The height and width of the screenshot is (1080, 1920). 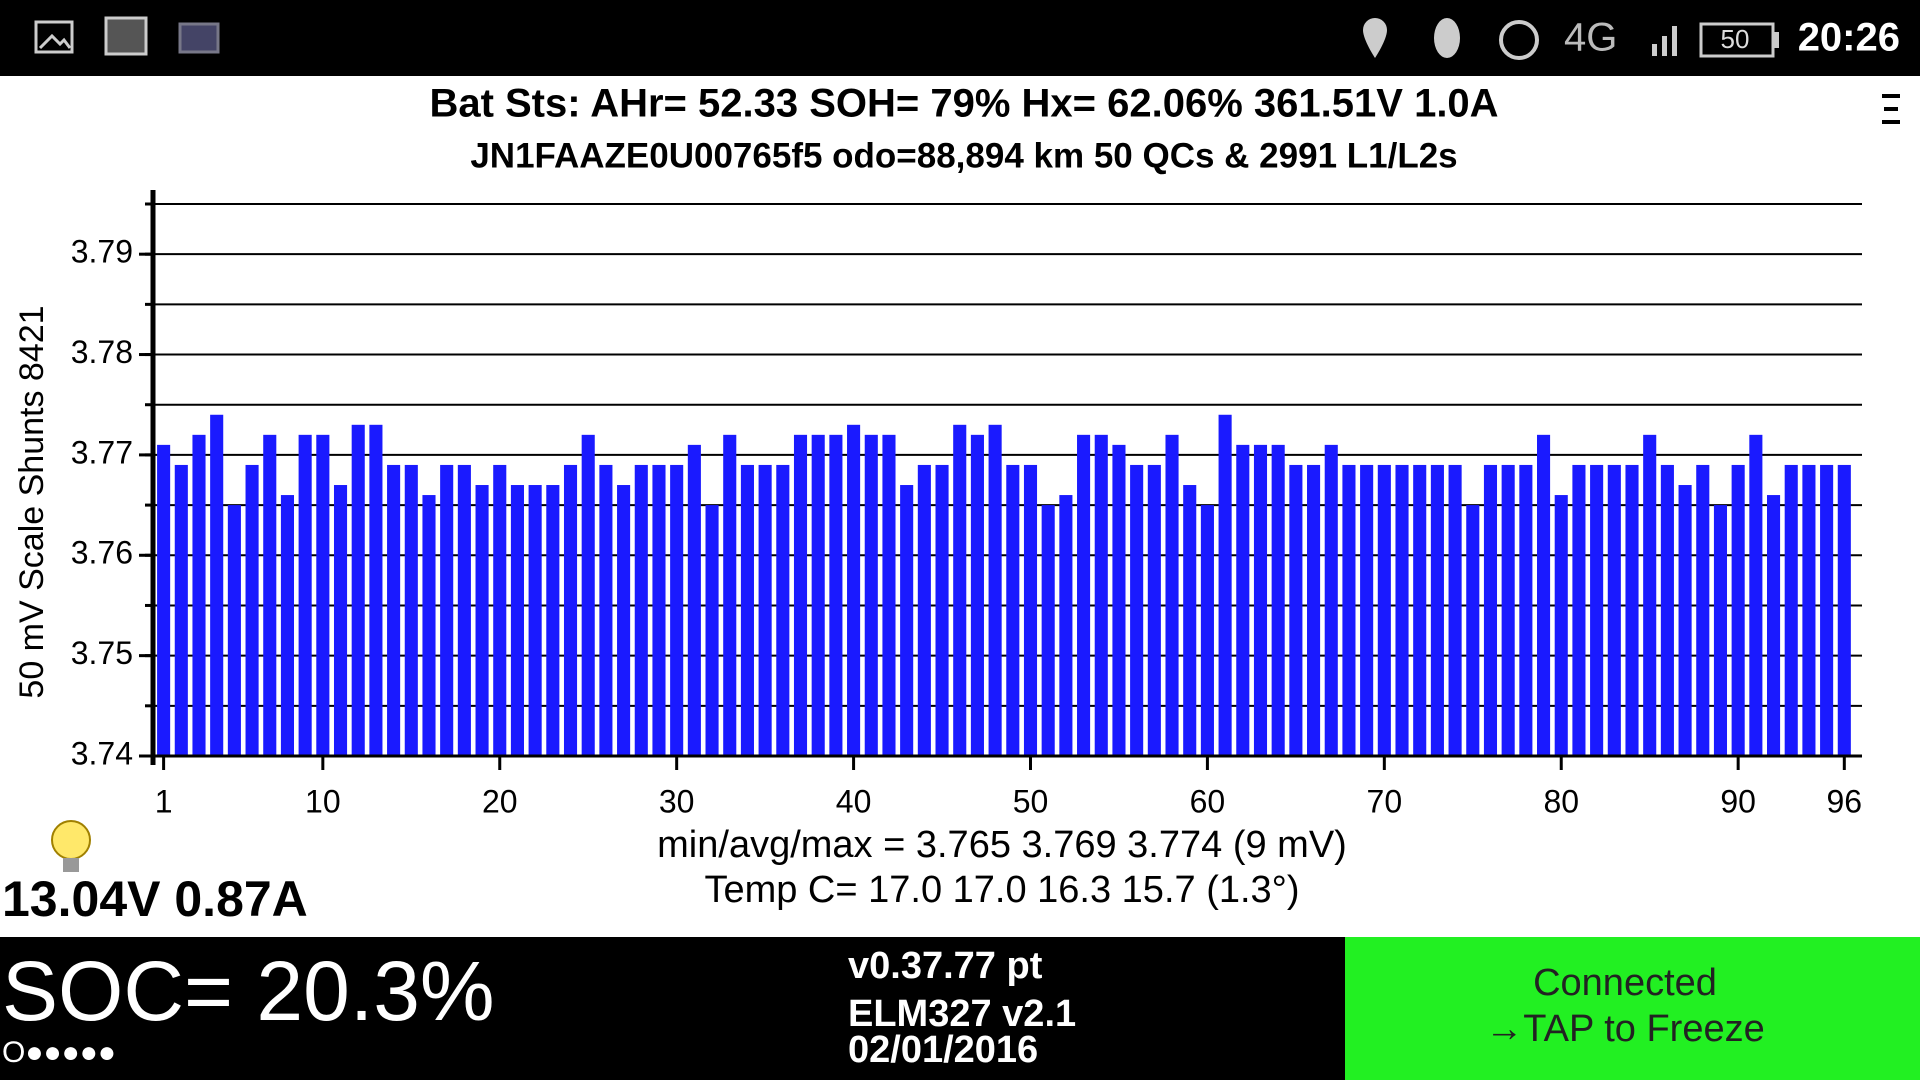 I want to click on notification-icons, so click(x=127, y=36).